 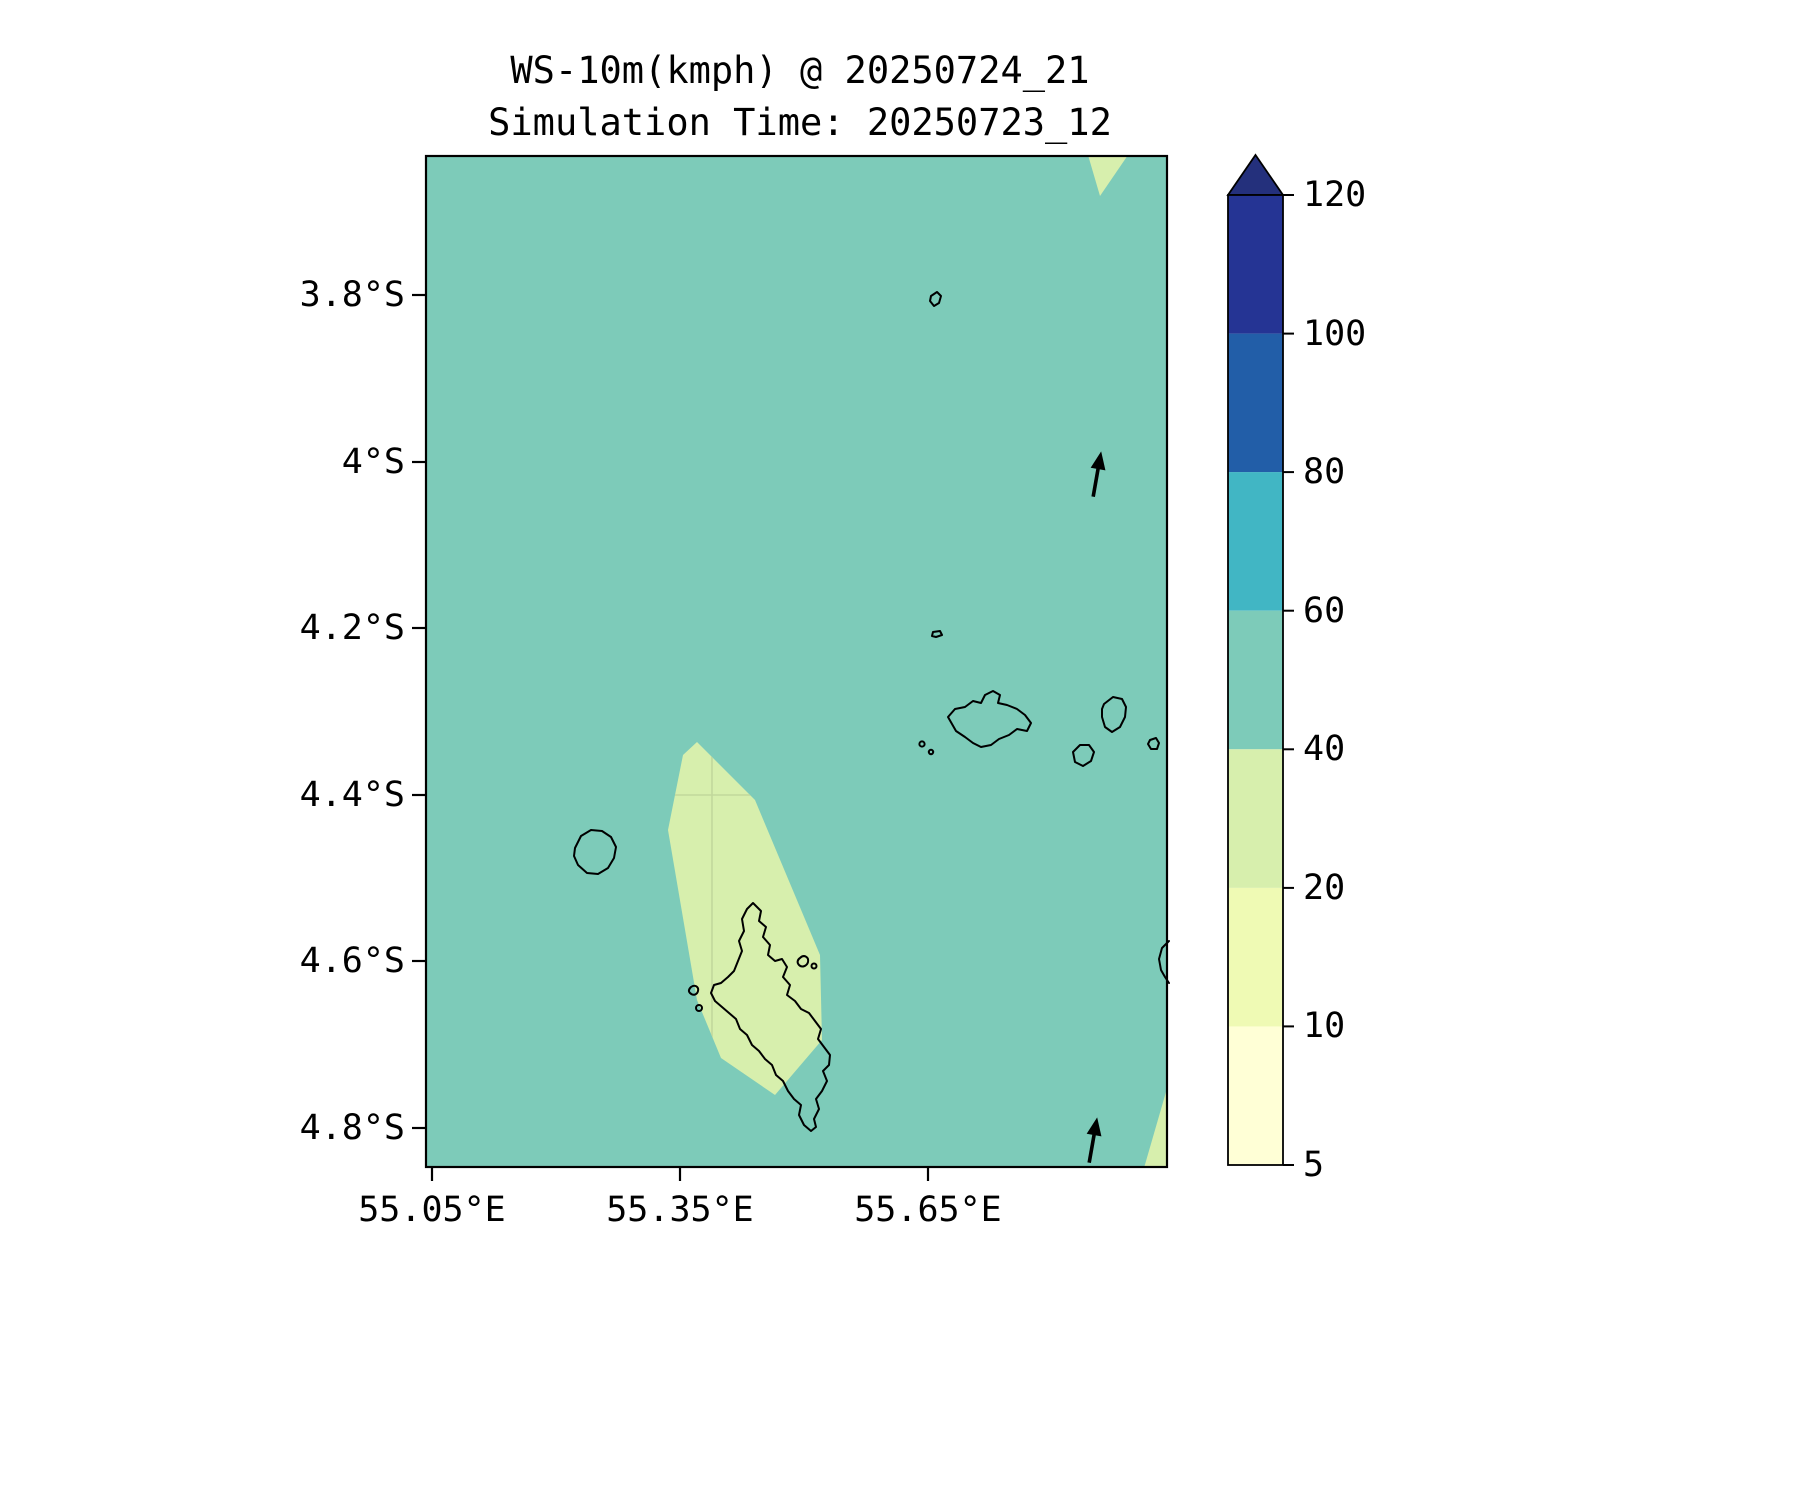 I want to click on plot-title-line2: Simulation Time: 20250723_12, so click(x=800, y=122).